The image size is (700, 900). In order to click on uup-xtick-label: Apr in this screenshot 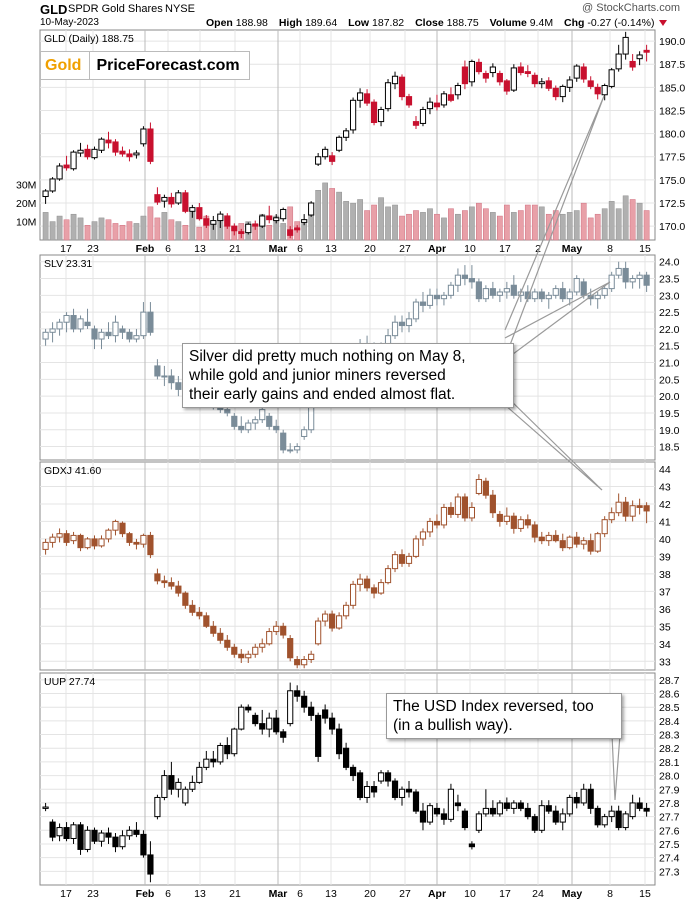, I will do `click(437, 894)`.